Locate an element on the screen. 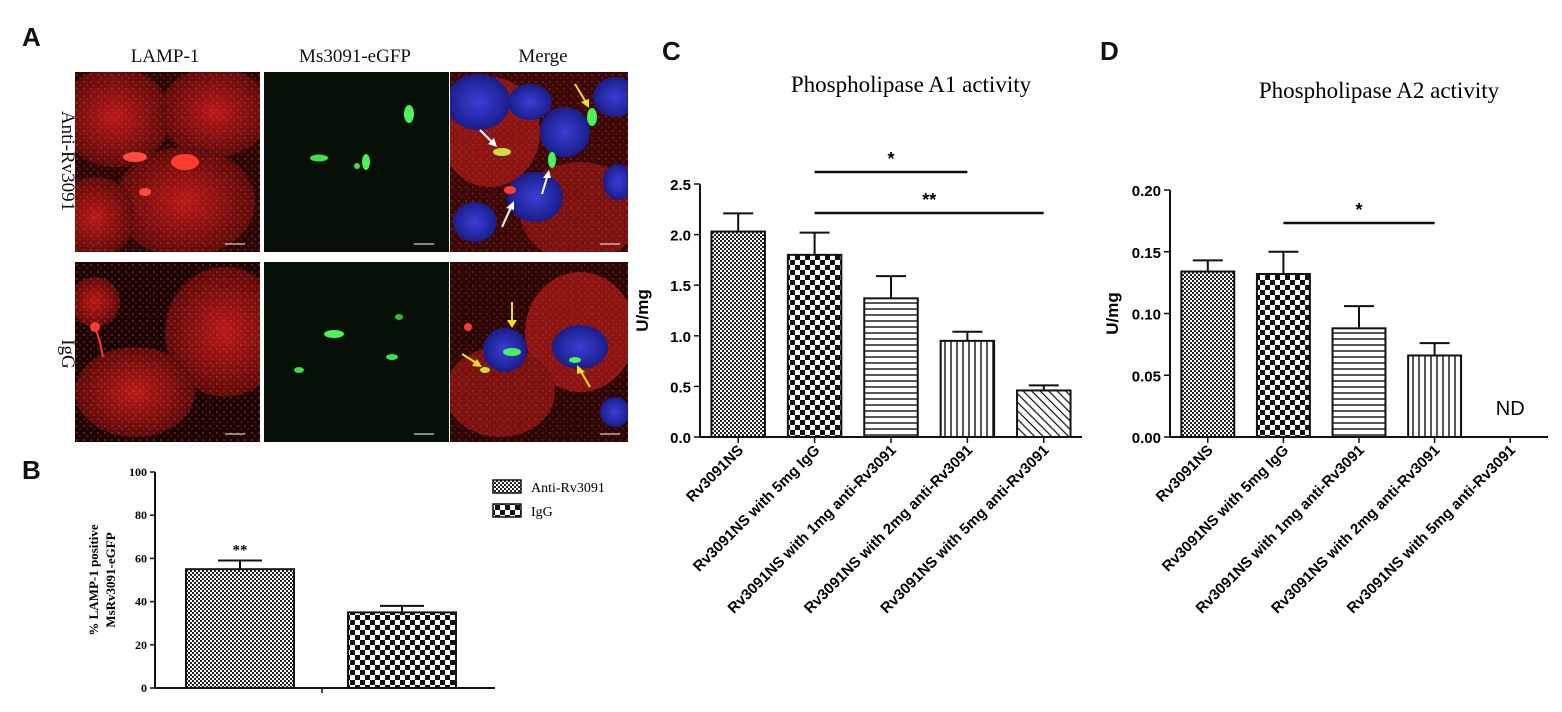 The image size is (1562, 712). ytick-label-D: 0.10 is located at coordinates (1146, 315).